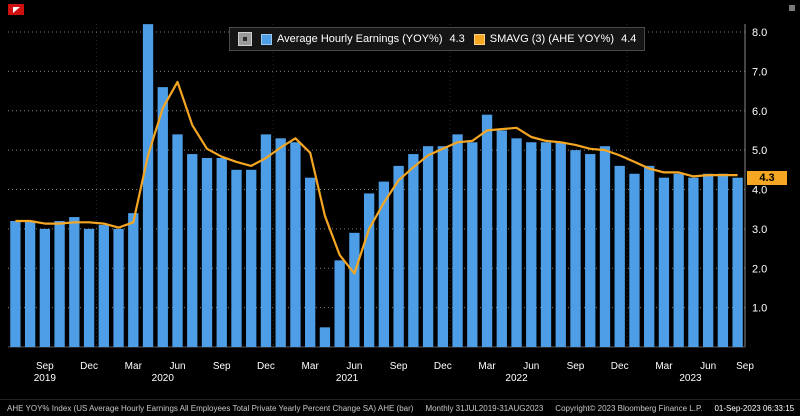  I want to click on y-axis-label: 5.0, so click(759, 151).